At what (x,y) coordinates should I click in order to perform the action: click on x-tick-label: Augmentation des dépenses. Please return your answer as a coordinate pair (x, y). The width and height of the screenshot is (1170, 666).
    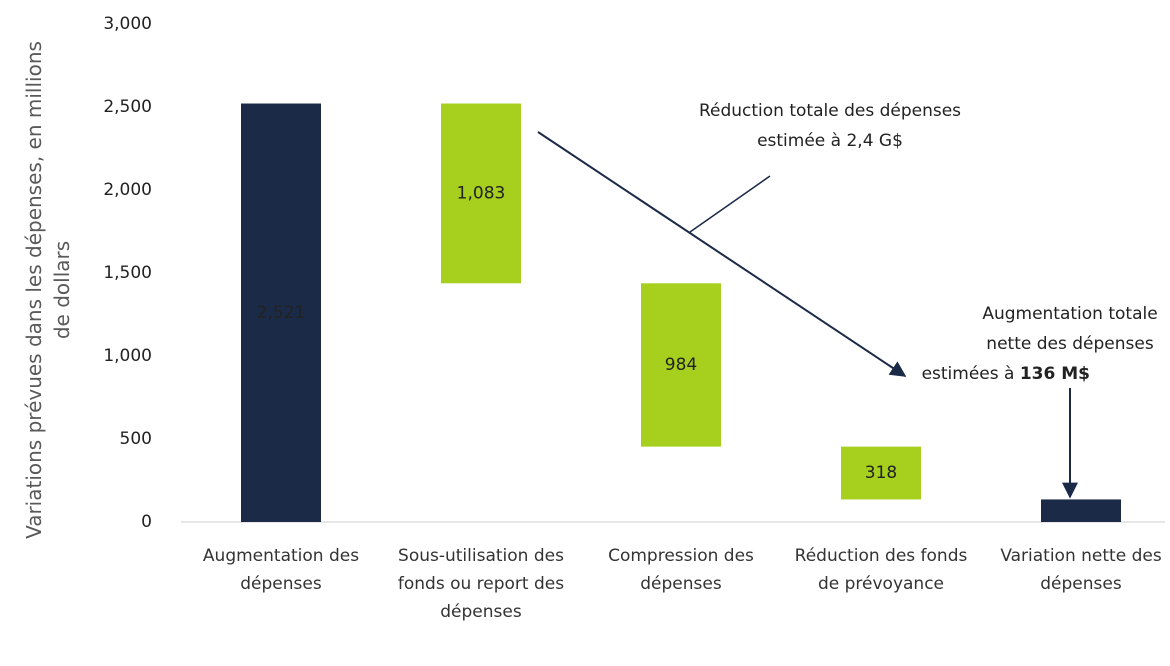
    Looking at the image, I should click on (281, 570).